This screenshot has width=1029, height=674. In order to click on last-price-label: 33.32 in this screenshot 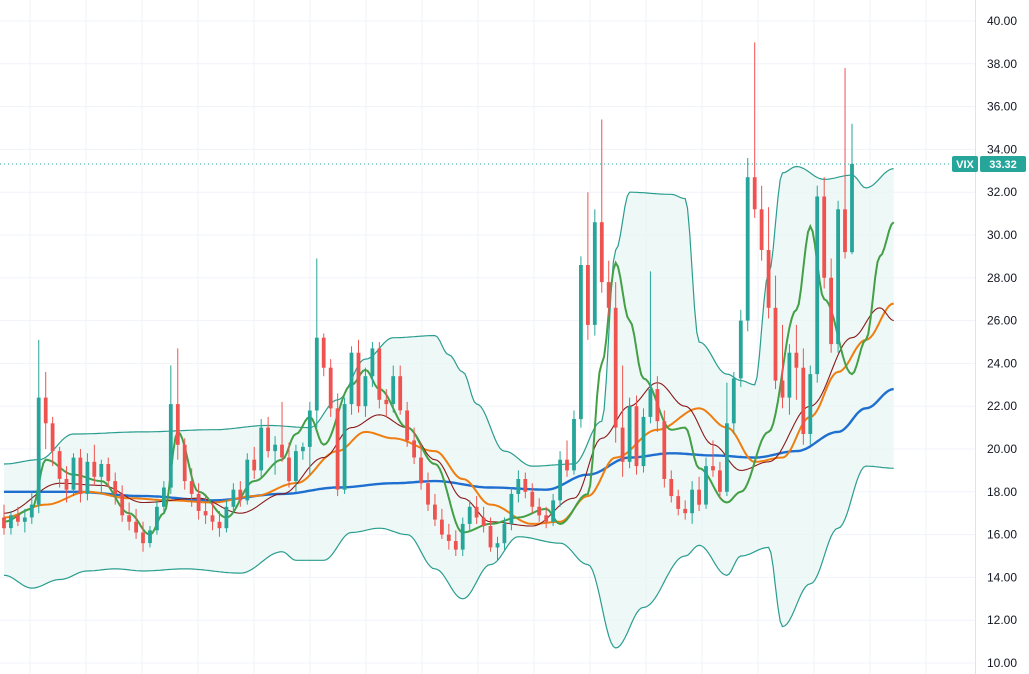, I will do `click(1003, 165)`.